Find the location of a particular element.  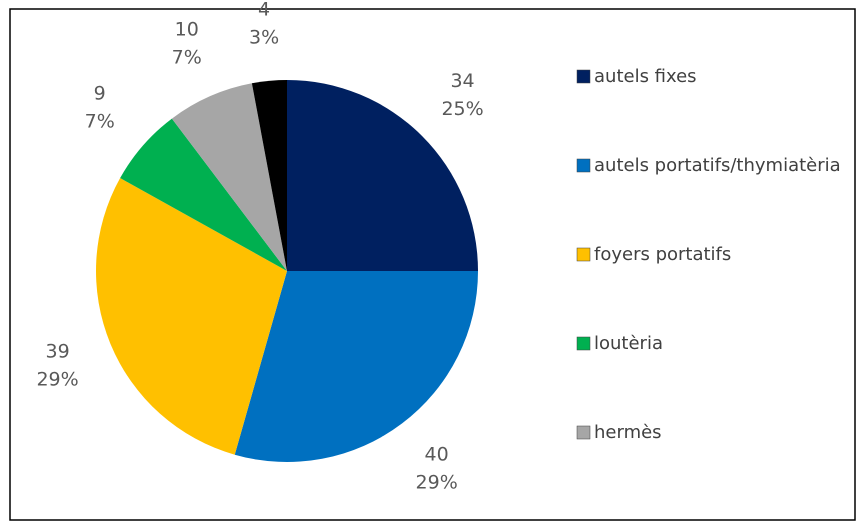

legend-label: autels portatifs/thymiatèria is located at coordinates (717, 165).